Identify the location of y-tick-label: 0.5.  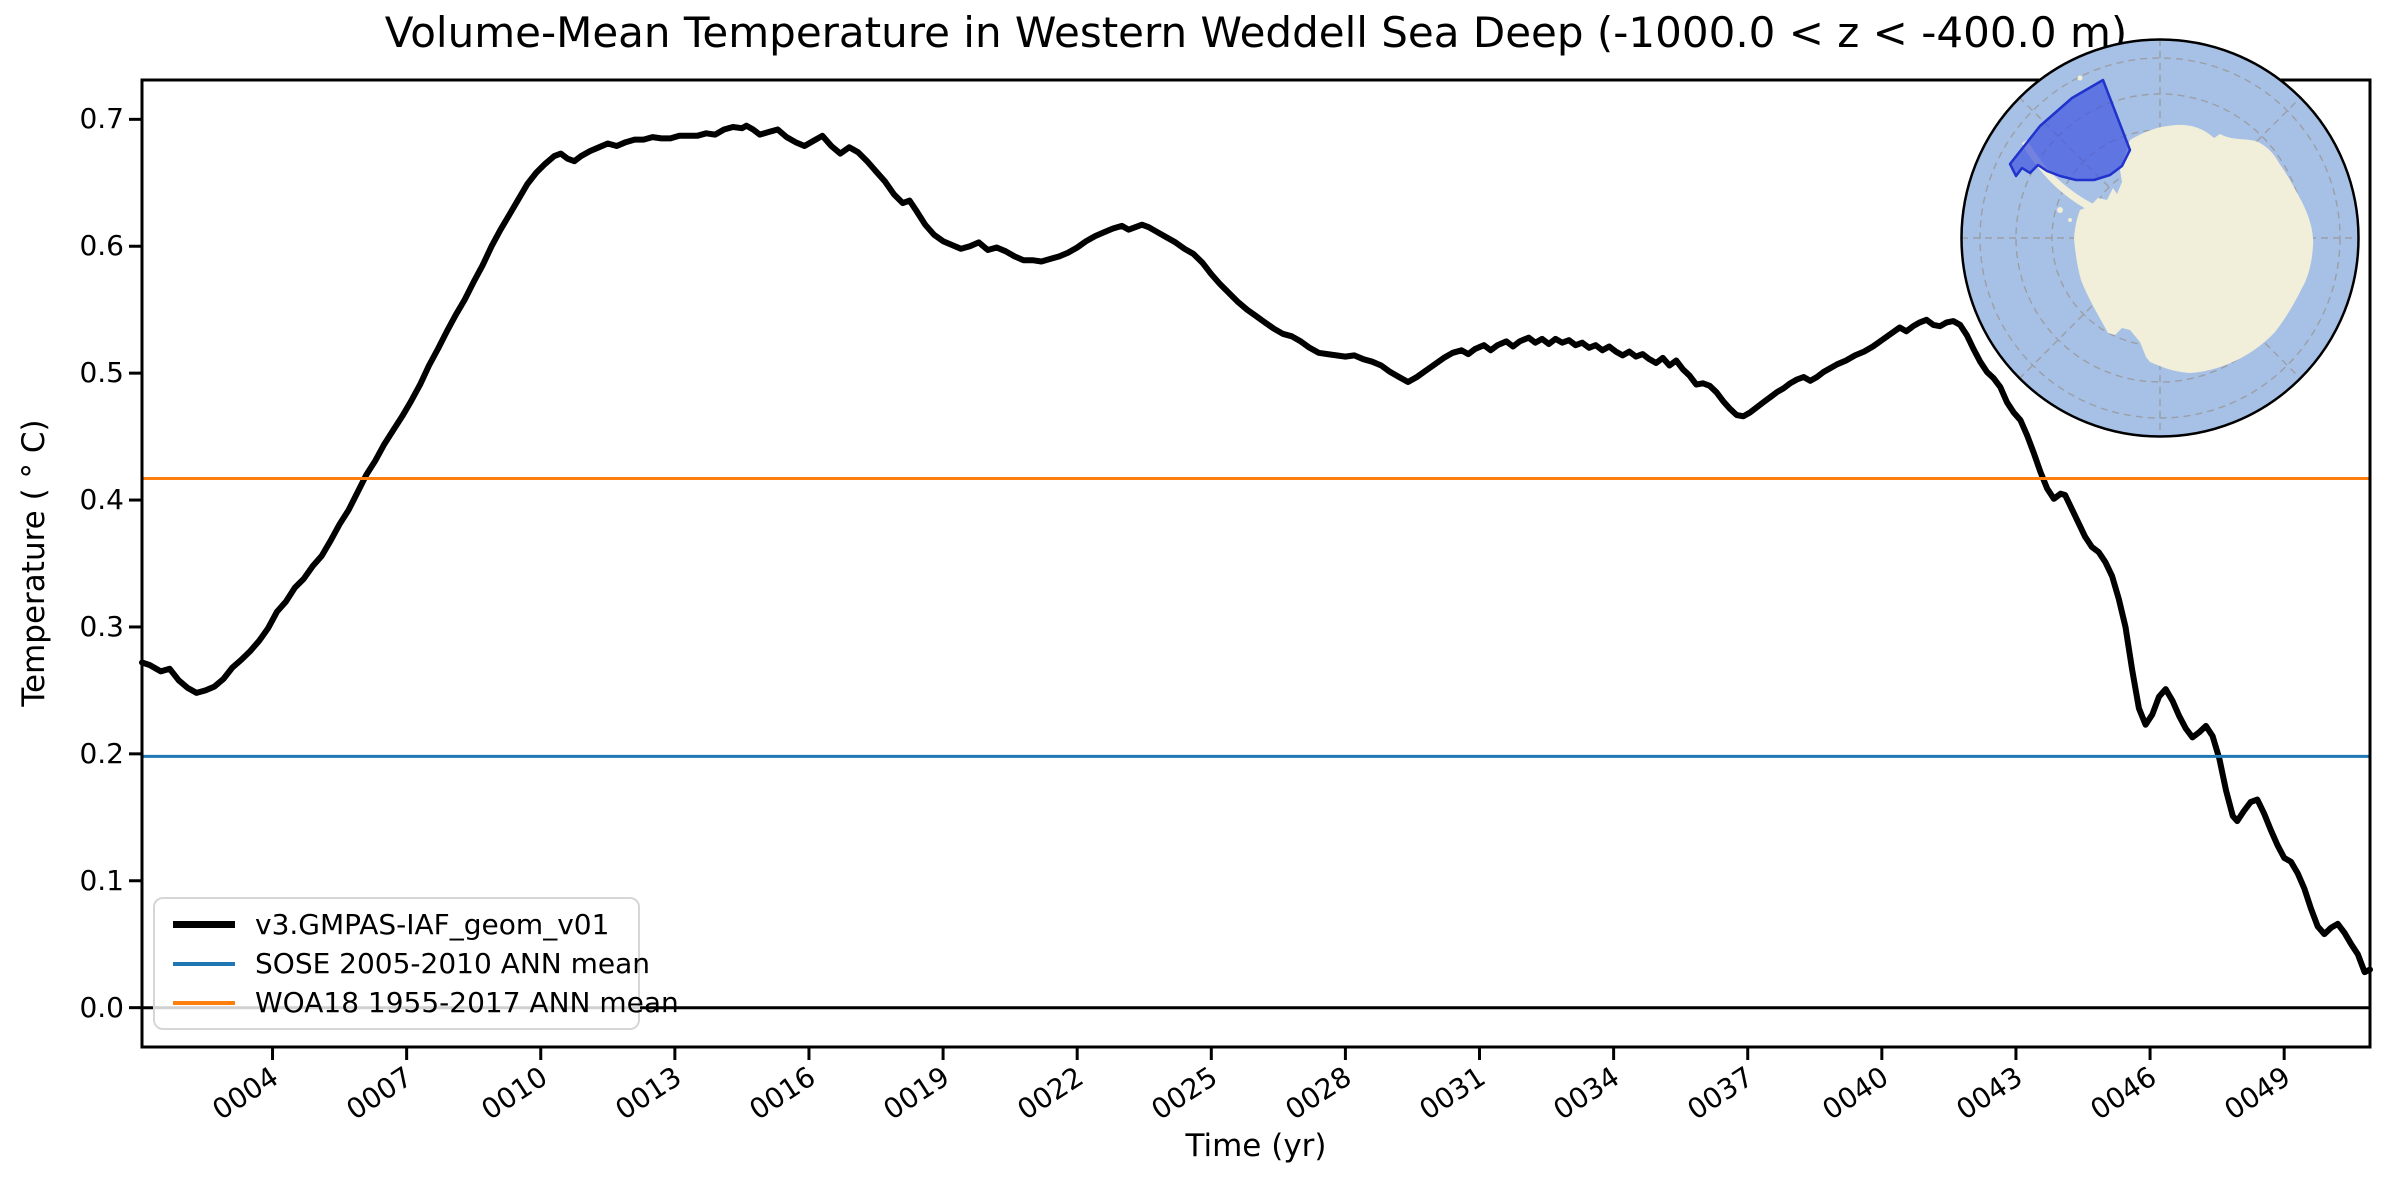
(101, 373).